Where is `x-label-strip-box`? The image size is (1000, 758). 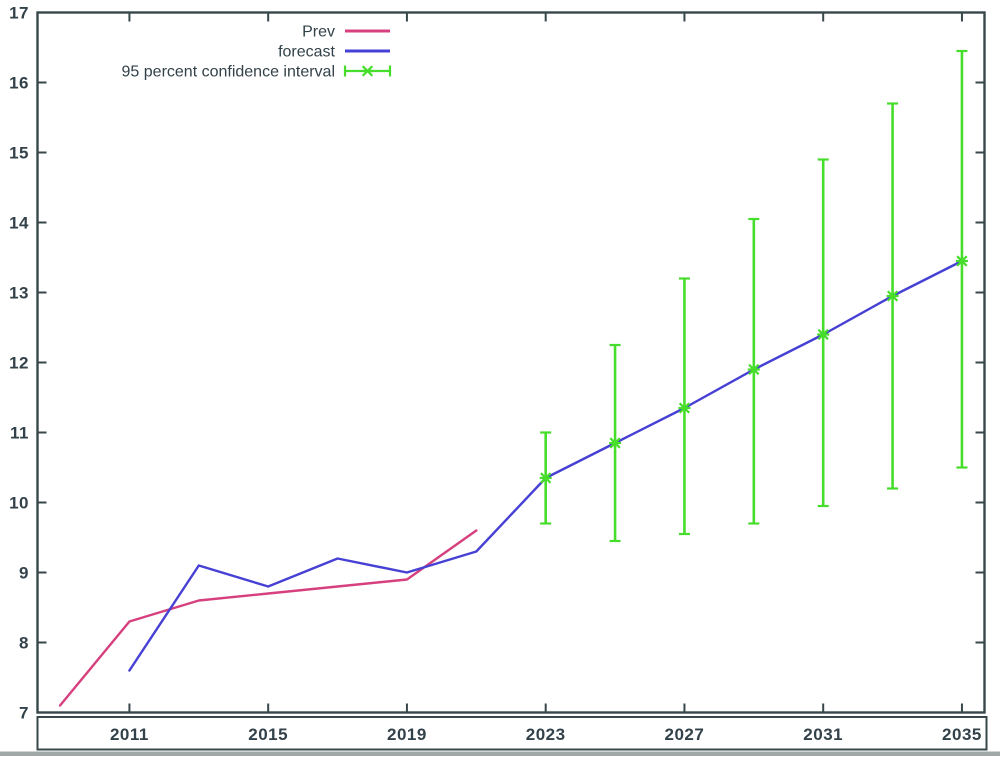
x-label-strip-box is located at coordinates (512, 733).